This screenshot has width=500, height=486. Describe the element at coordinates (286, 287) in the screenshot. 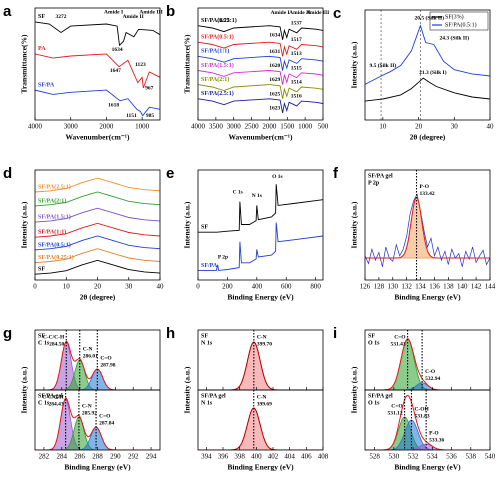

I see `x-tick-label: 600` at that location.